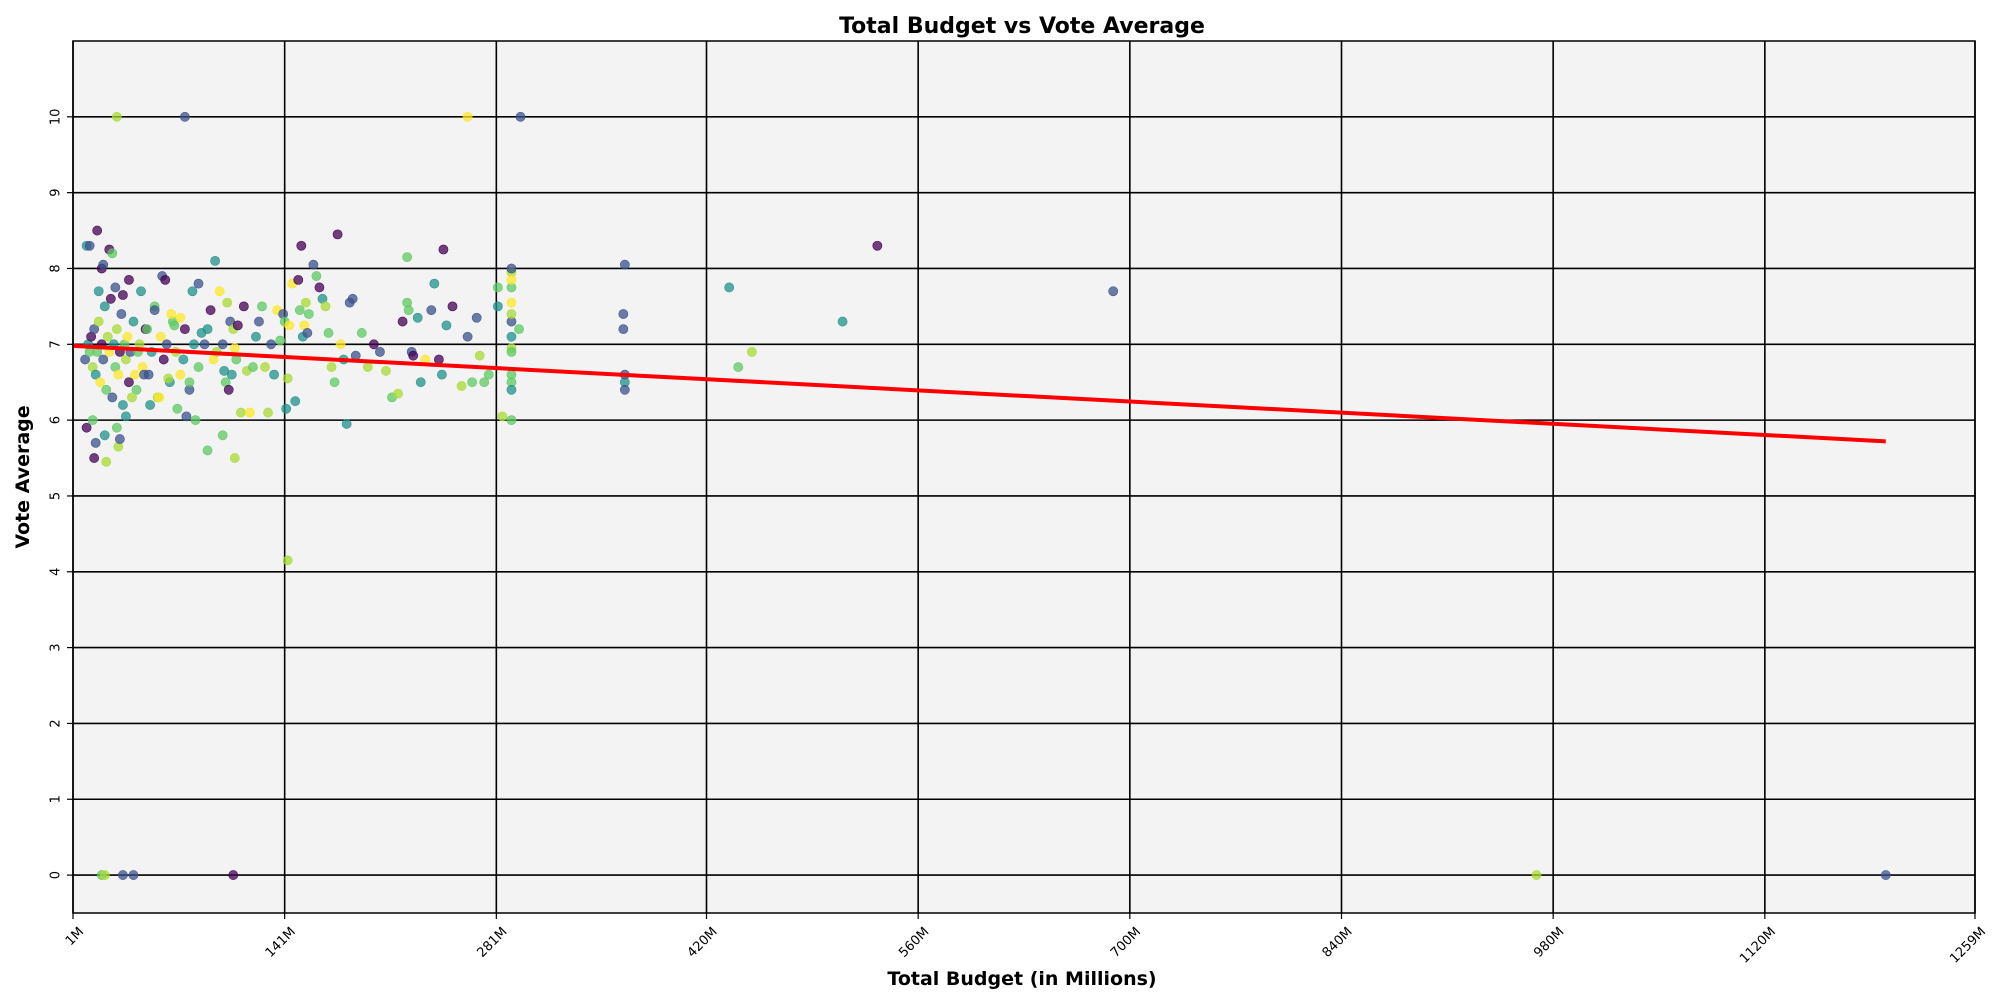 This screenshot has width=2000, height=1000. What do you see at coordinates (1338, 943) in the screenshot?
I see `x-tick-label: 840M` at bounding box center [1338, 943].